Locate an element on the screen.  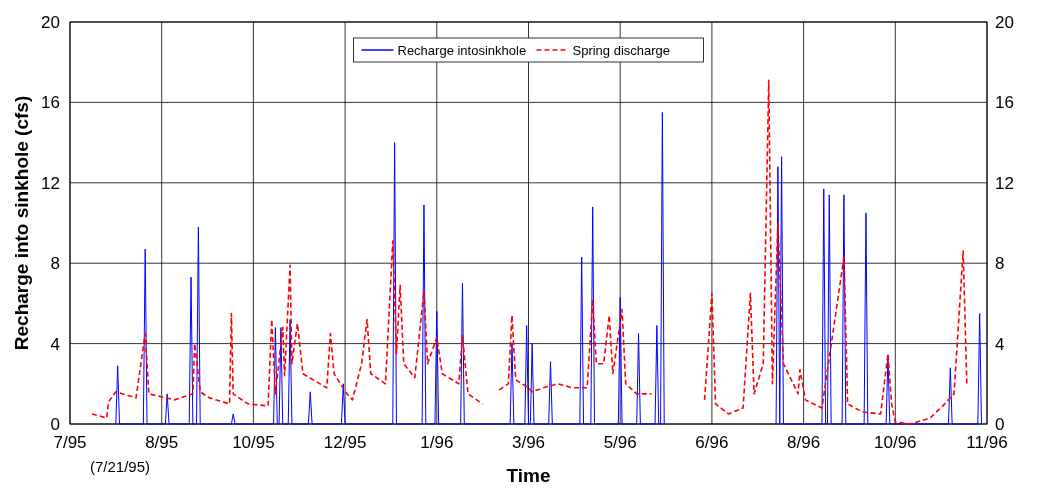
y2-tick-label: 16 is located at coordinates (1004, 103).